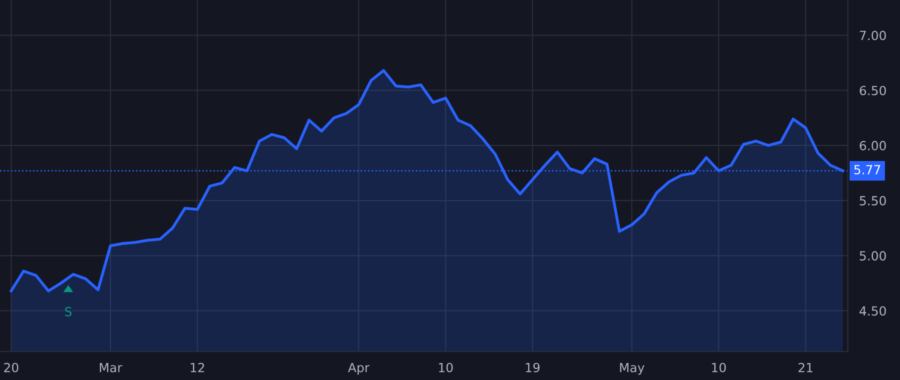  I want to click on x-tick-label: 20, so click(11, 367).